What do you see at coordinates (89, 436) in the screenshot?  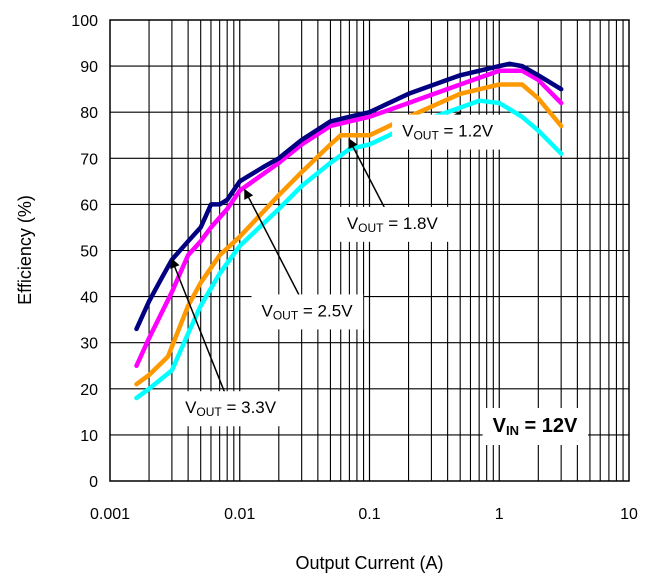 I see `y-tick-label: 10` at bounding box center [89, 436].